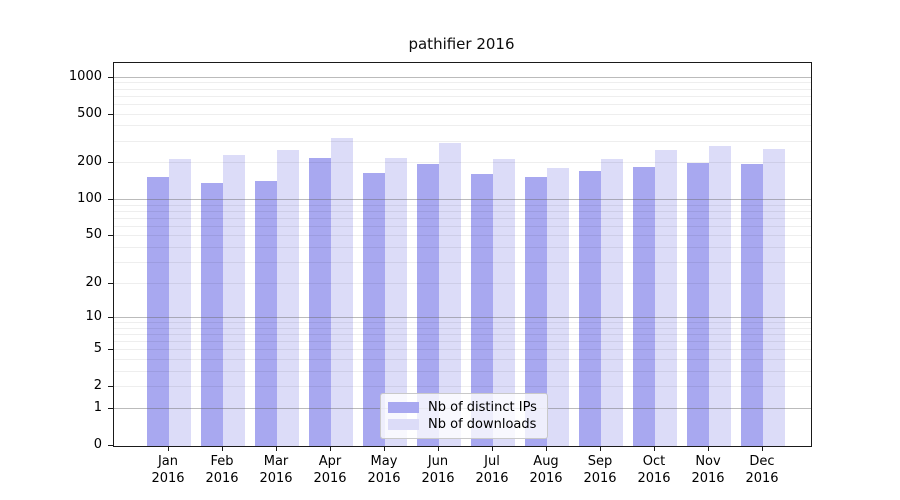 This screenshot has width=900, height=500. Describe the element at coordinates (708, 470) in the screenshot. I see `x-tick-label: Nov 2016` at that location.